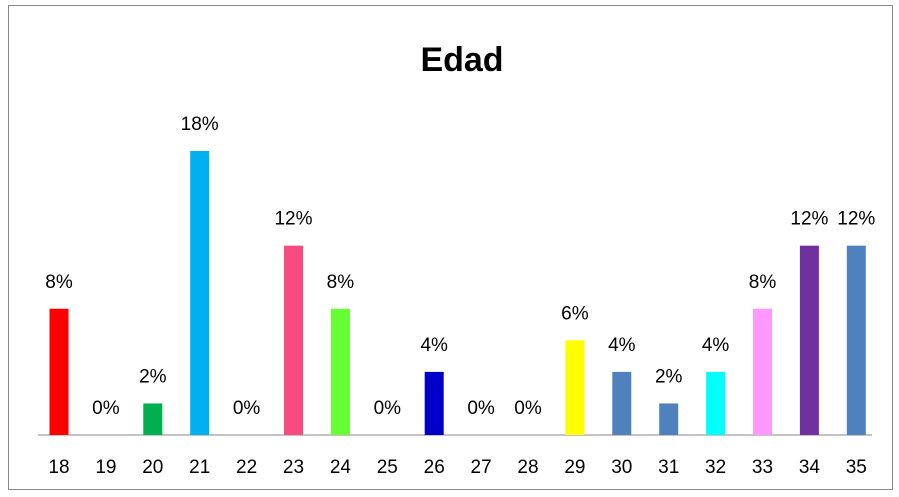  What do you see at coordinates (461, 60) in the screenshot?
I see `chart-title: Edad` at bounding box center [461, 60].